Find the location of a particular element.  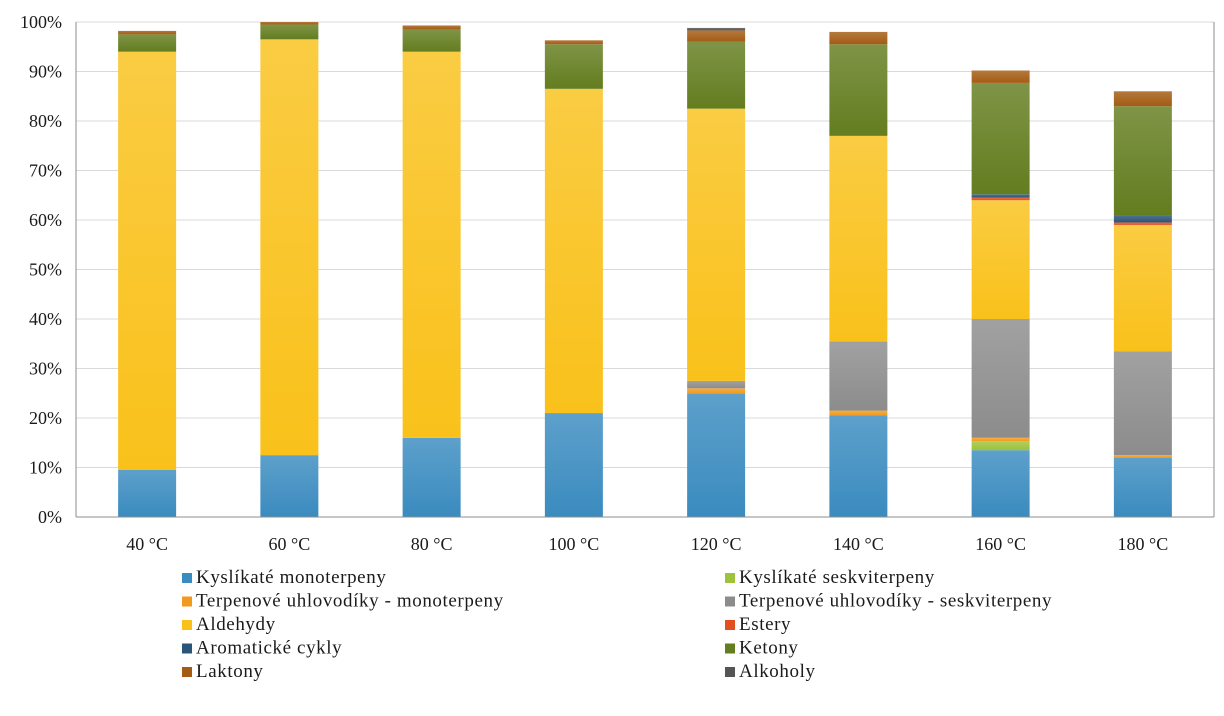

x-tick-label: 160 °C is located at coordinates (1000, 544).